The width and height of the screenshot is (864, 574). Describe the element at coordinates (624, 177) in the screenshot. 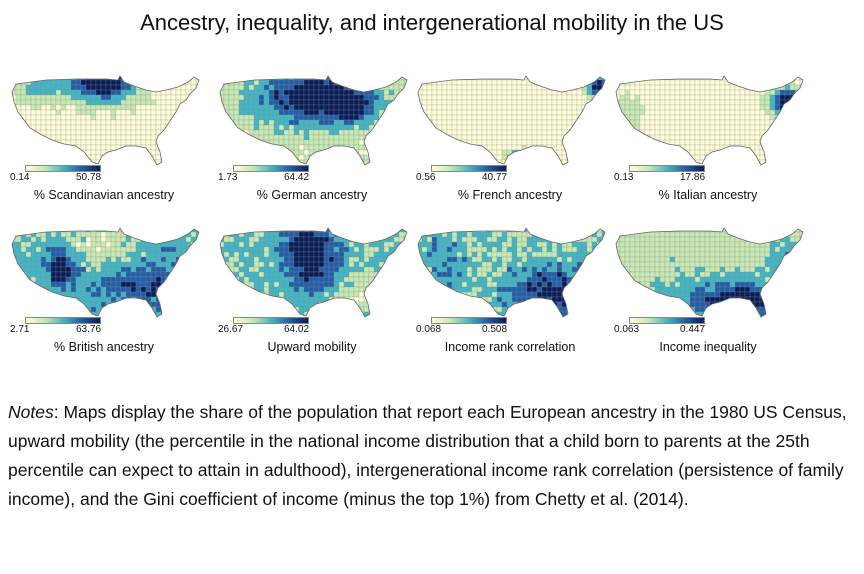

I see `legend-min-label: 0.13` at that location.